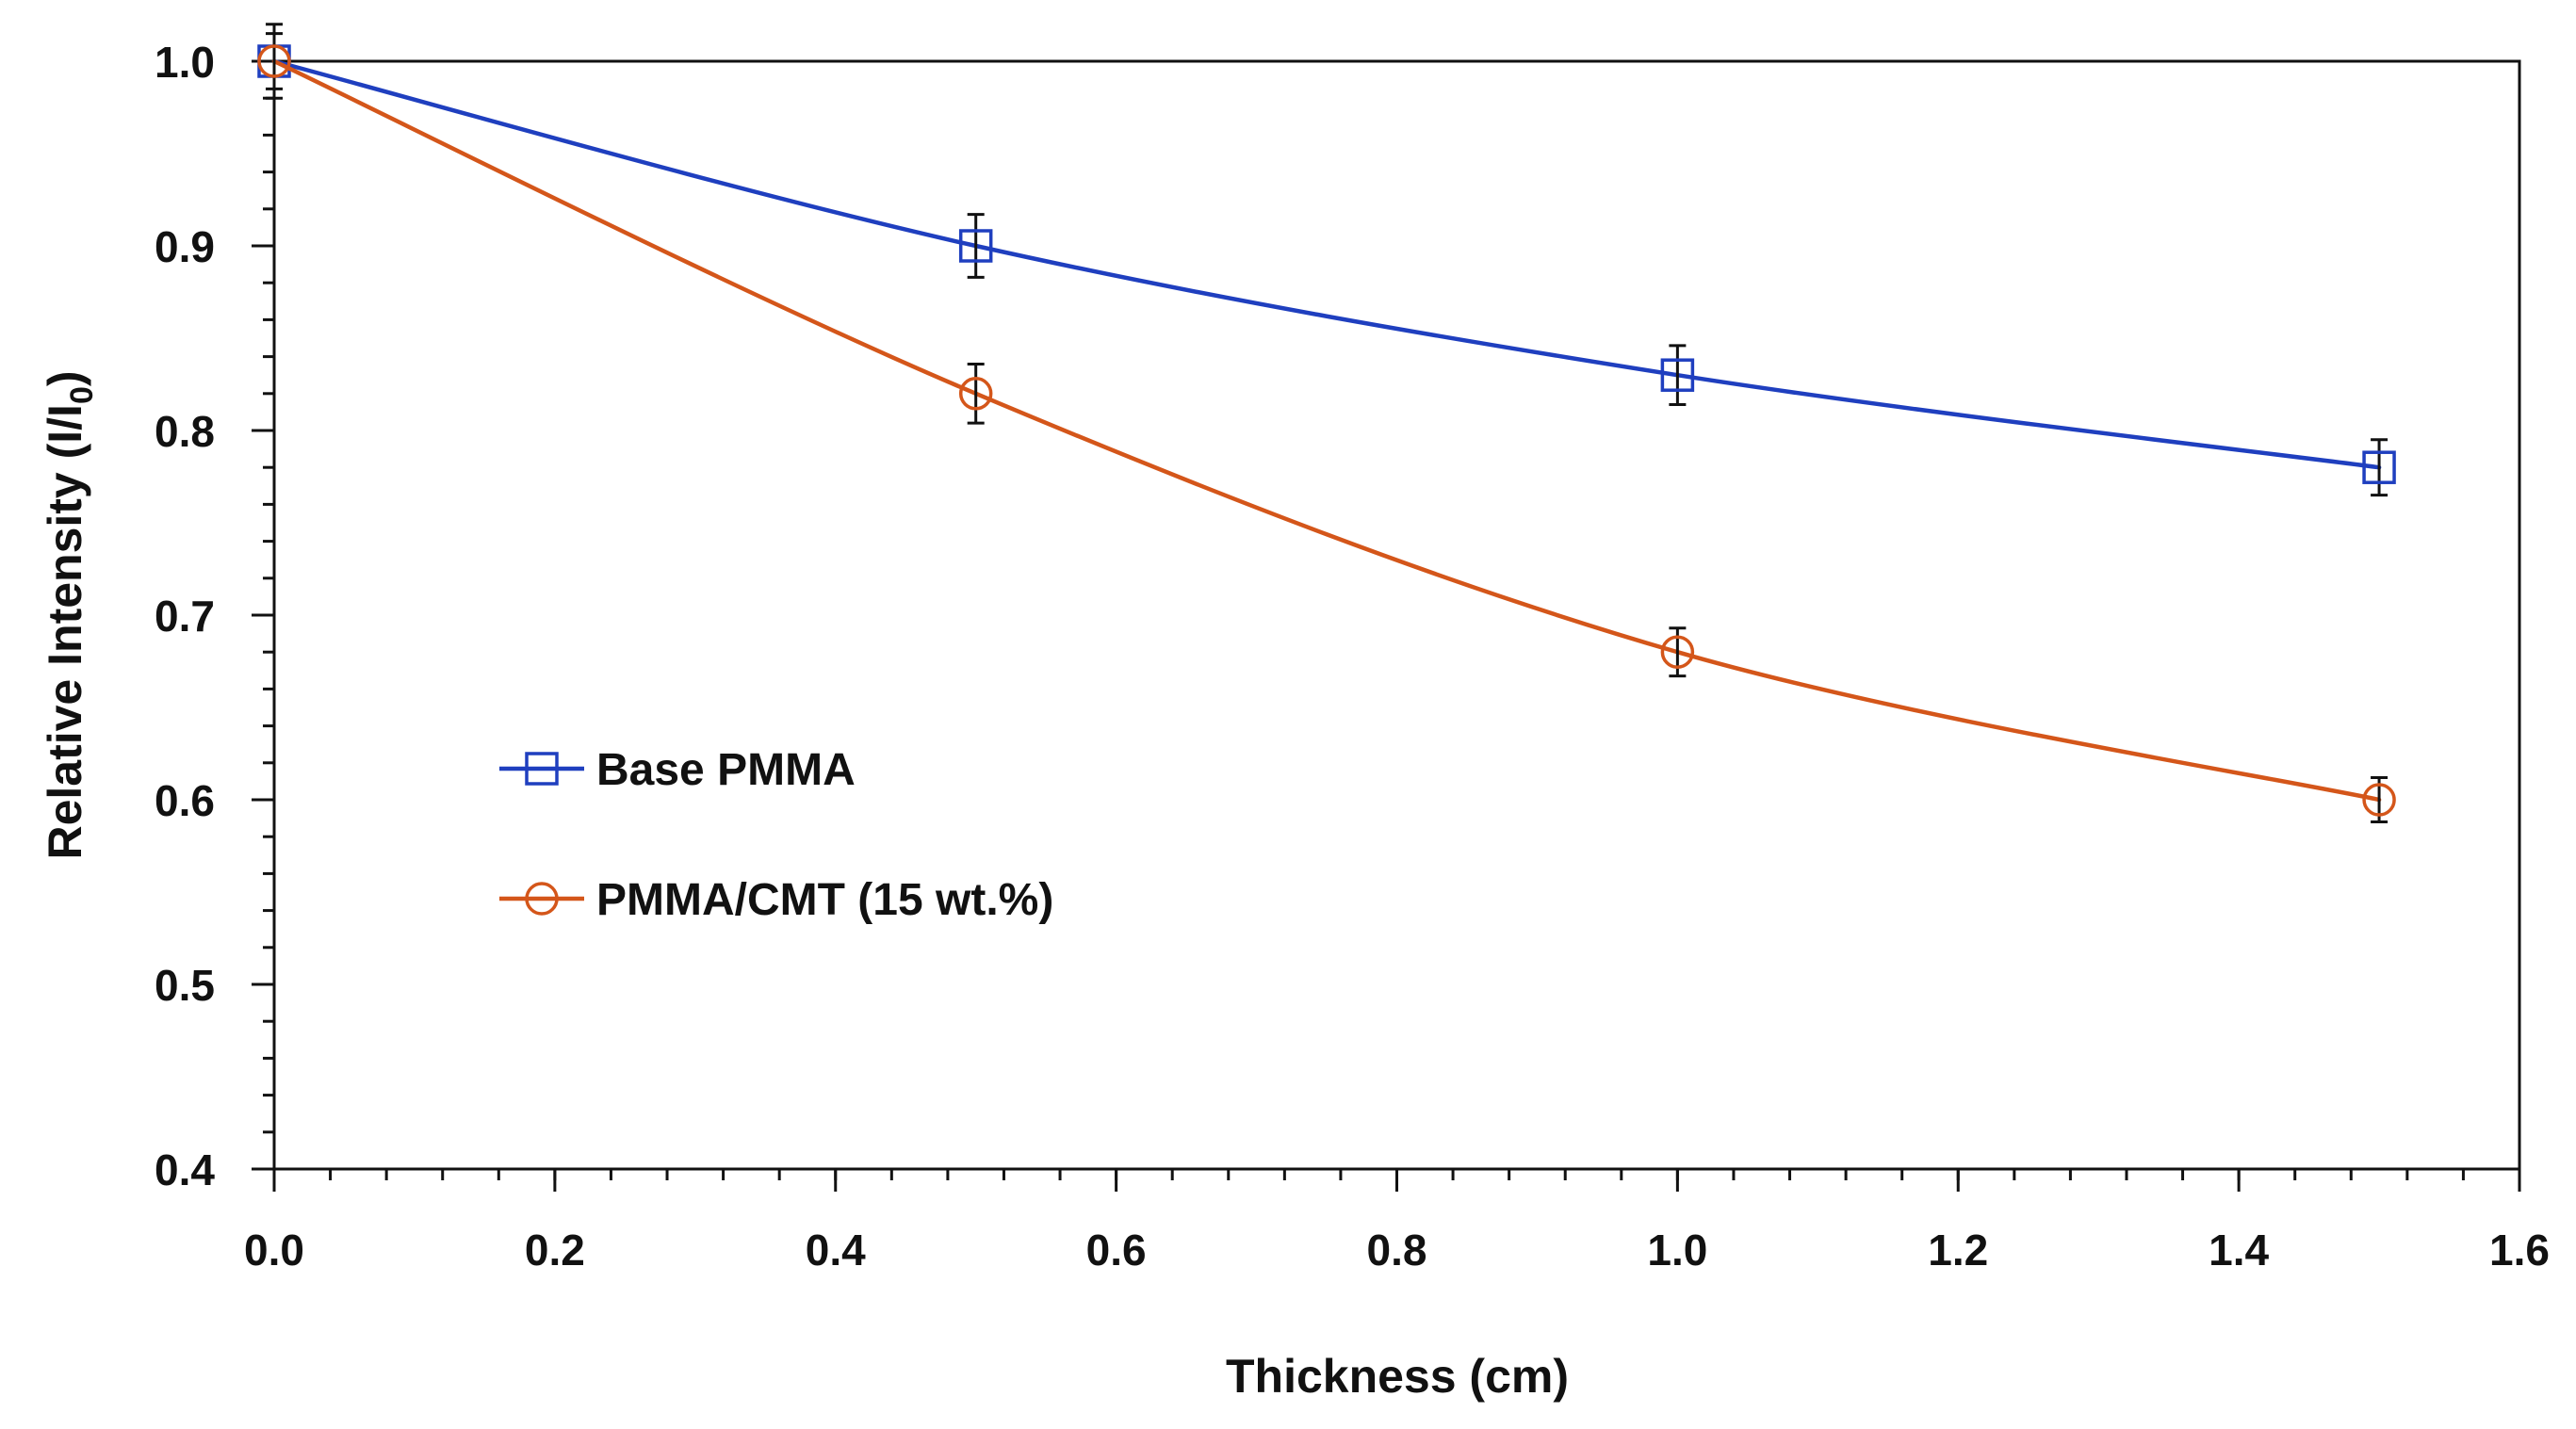 Image resolution: width=2576 pixels, height=1429 pixels. What do you see at coordinates (1397, 1376) in the screenshot?
I see `x-axis-label: Thickness (cm)` at bounding box center [1397, 1376].